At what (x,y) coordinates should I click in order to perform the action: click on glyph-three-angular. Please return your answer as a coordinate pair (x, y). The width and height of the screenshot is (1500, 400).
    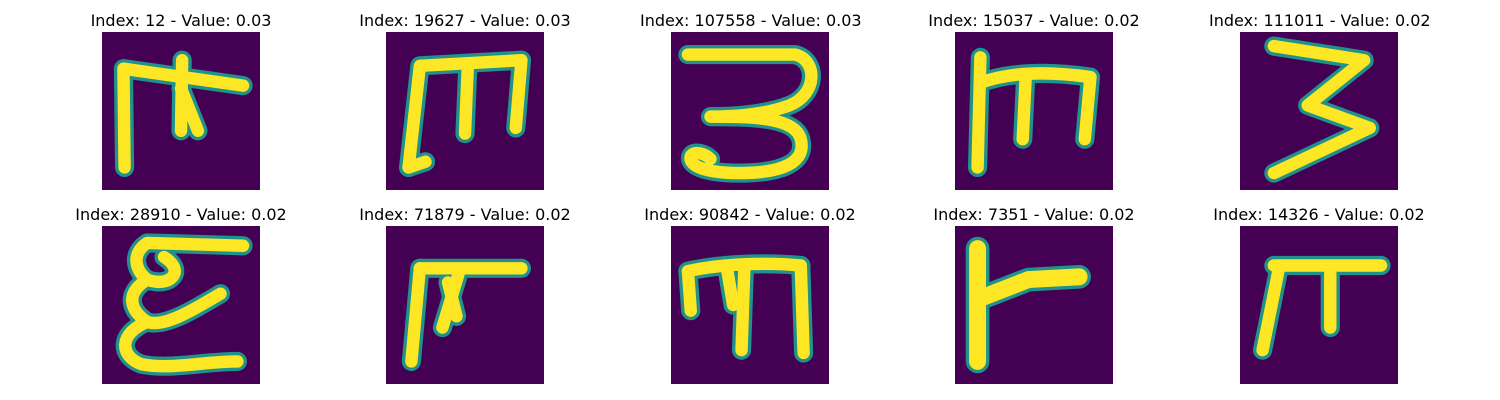
    Looking at the image, I should click on (1319, 111).